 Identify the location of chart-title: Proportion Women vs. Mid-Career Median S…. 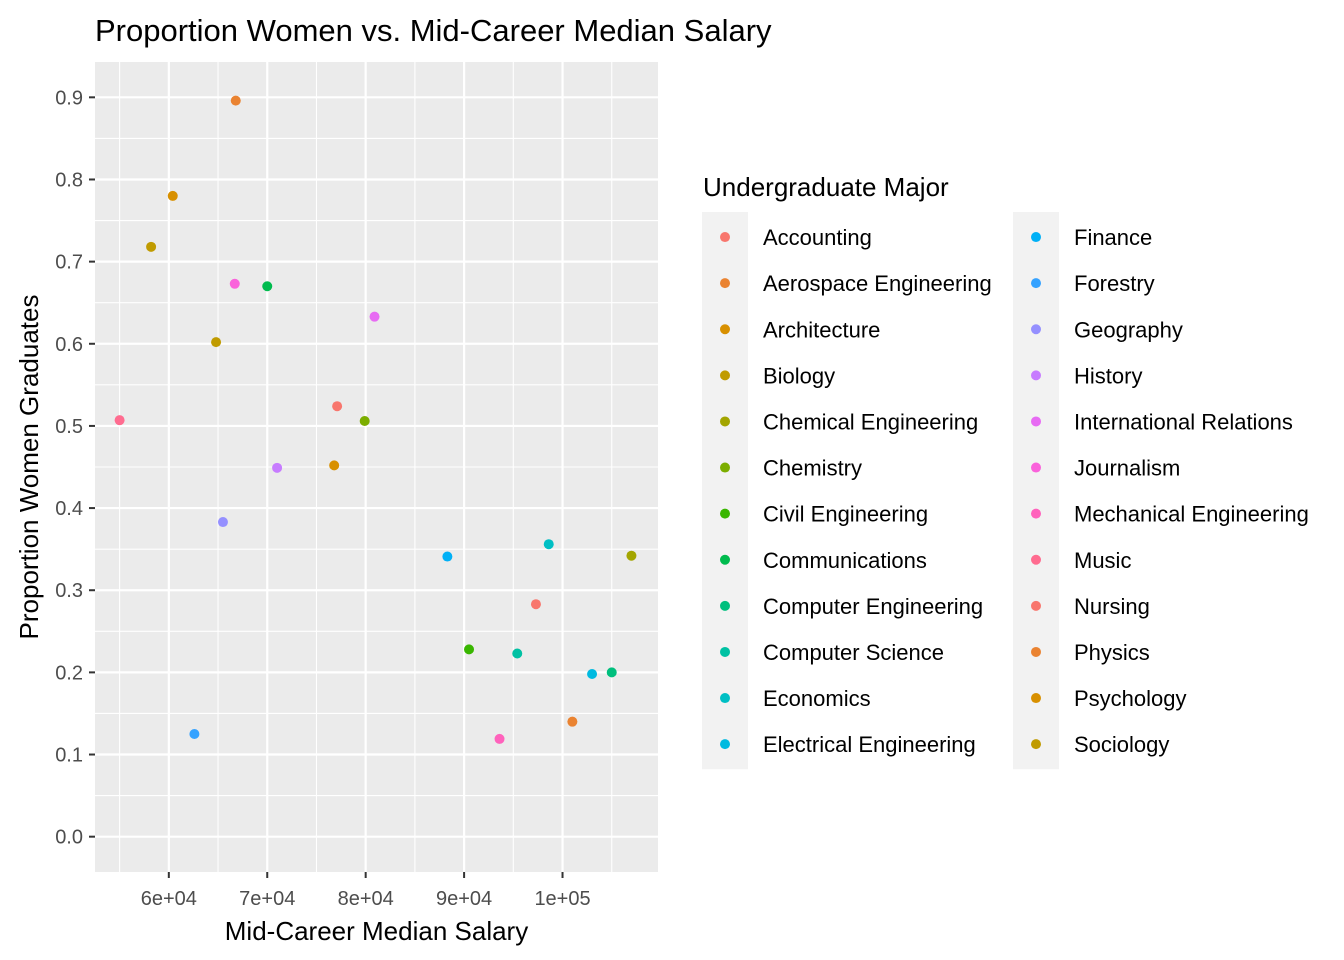
(433, 30).